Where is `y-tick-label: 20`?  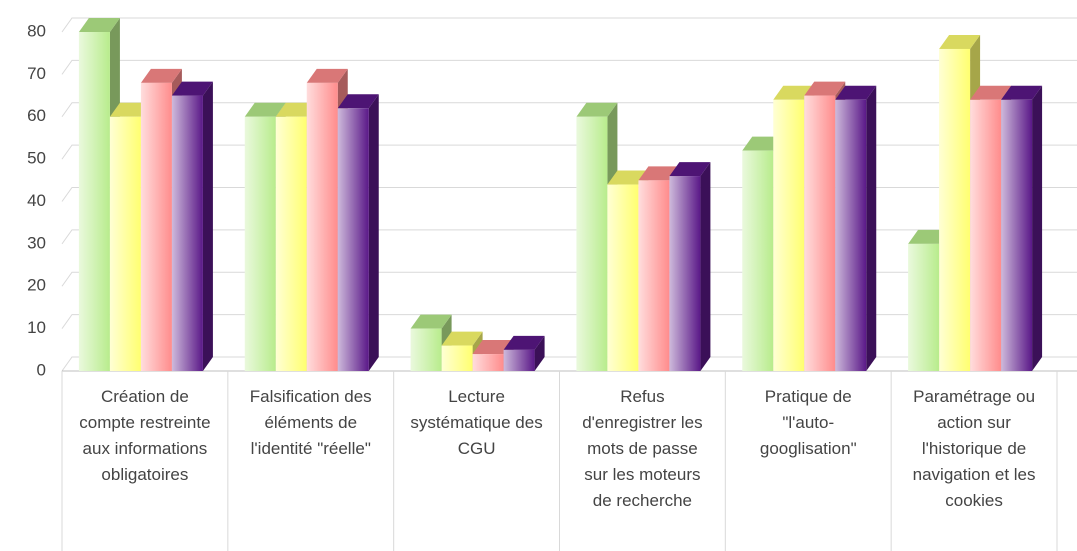
y-tick-label: 20 is located at coordinates (36, 285).